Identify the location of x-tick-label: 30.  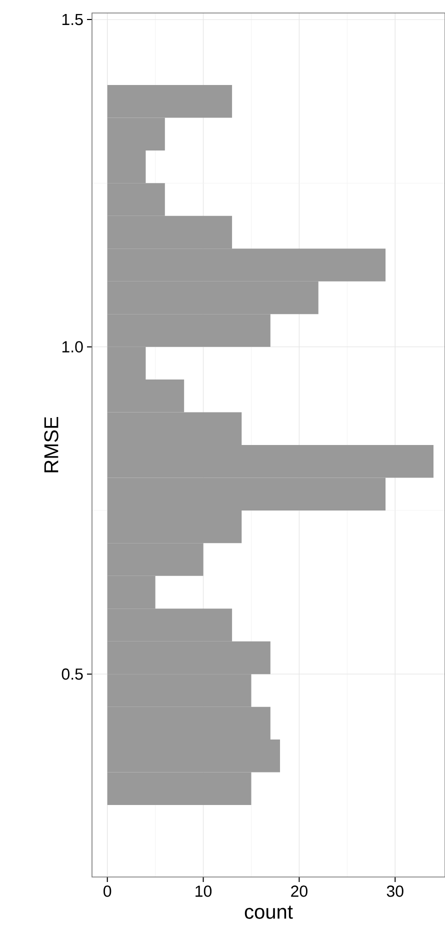
(395, 891).